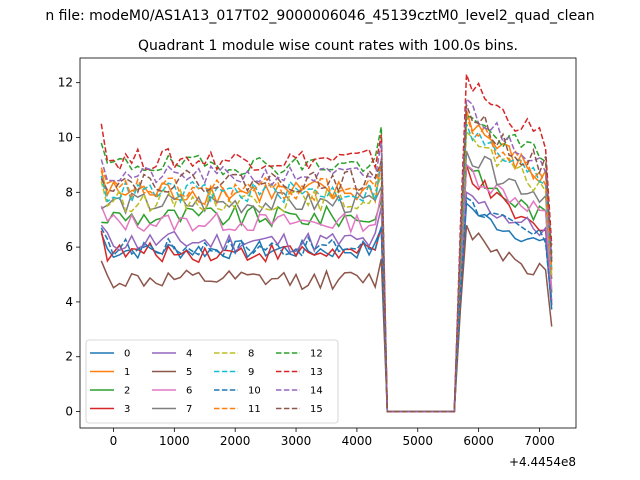 Image resolution: width=640 pixels, height=480 pixels. I want to click on legend-label-8: 8, so click(251, 354).